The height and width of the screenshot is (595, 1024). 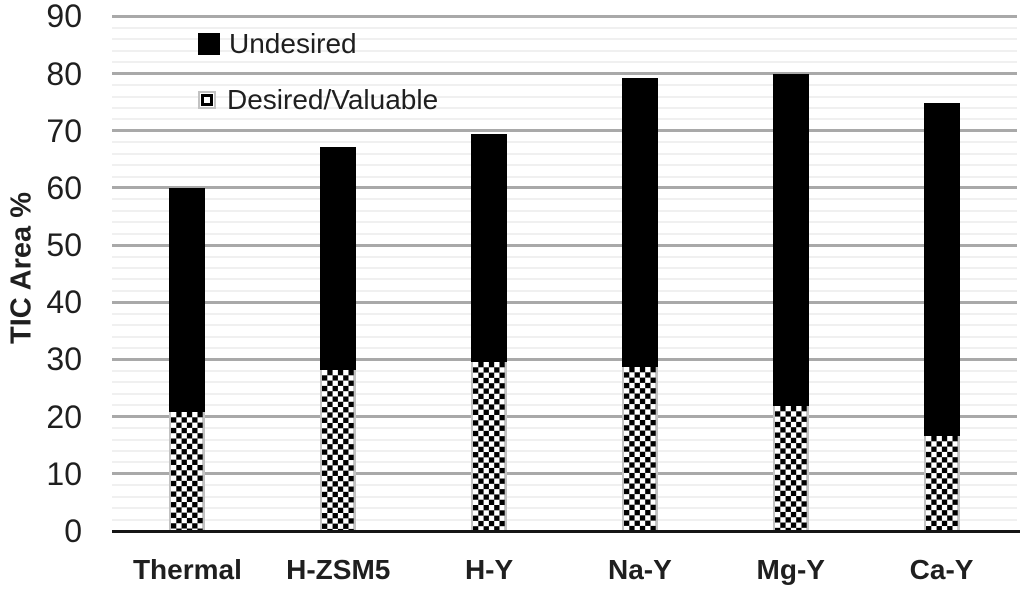 I want to click on bar-Ca-Y-desired, so click(x=941, y=483).